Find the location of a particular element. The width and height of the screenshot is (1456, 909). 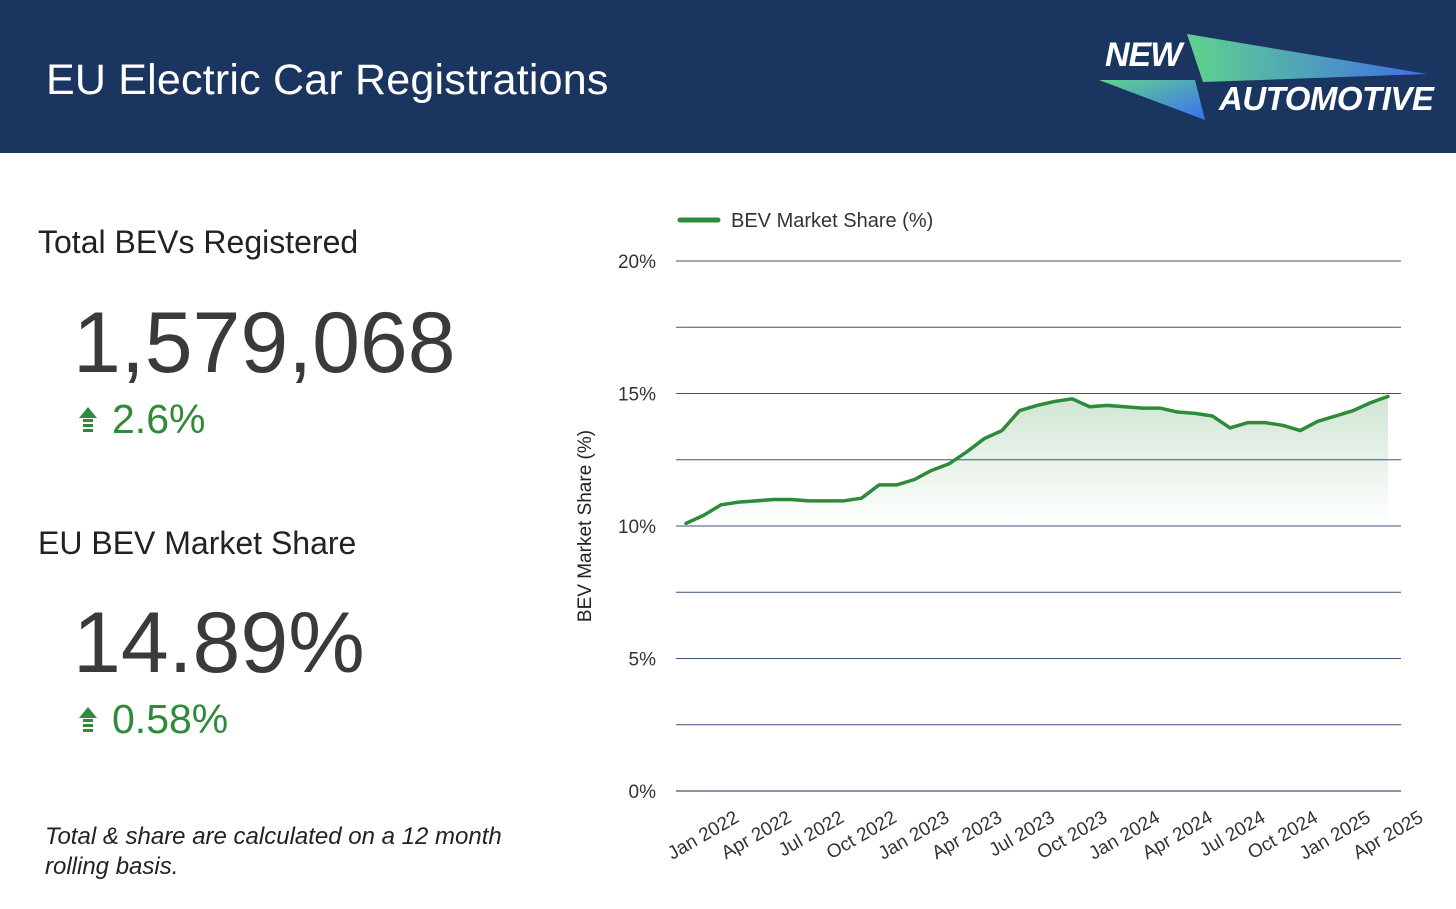

y-axis-title: BEV Market Share (%) is located at coordinates (585, 526).